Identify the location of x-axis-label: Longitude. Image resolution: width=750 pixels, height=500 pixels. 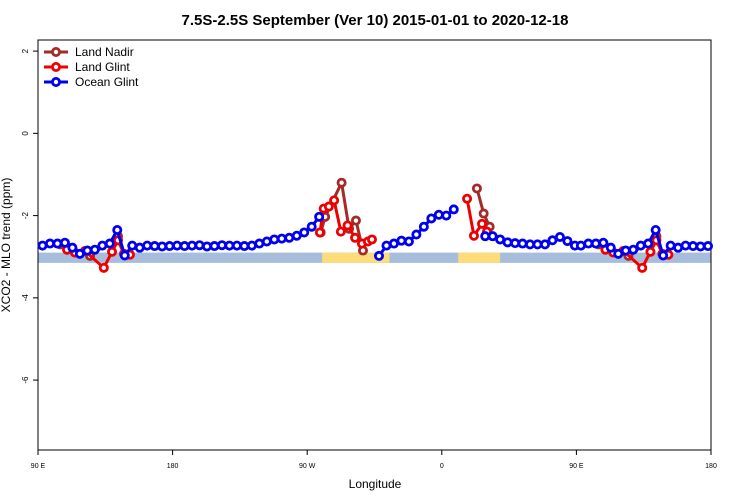
(375, 484).